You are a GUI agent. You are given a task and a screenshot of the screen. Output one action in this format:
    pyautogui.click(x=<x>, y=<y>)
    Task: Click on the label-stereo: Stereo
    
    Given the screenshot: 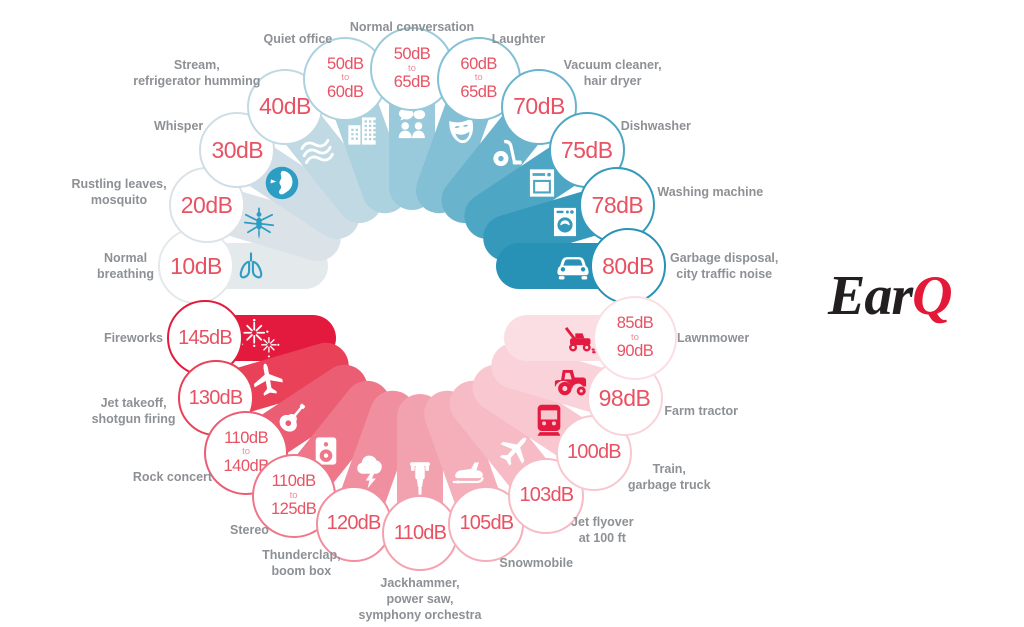 What is the action you would take?
    pyautogui.click(x=249, y=529)
    